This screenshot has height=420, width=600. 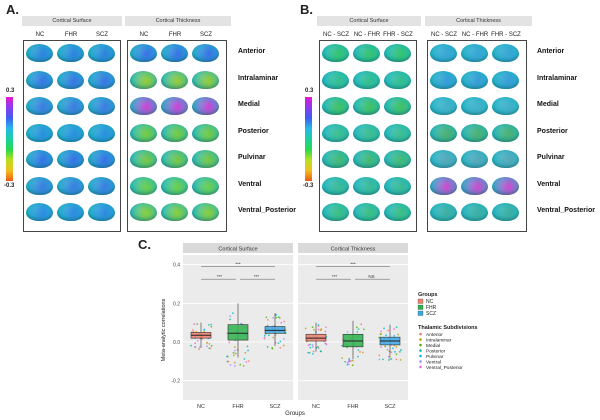 What do you see at coordinates (72, 21) in the screenshot?
I see `panel-a-strip-surface: Cortical Surface` at bounding box center [72, 21].